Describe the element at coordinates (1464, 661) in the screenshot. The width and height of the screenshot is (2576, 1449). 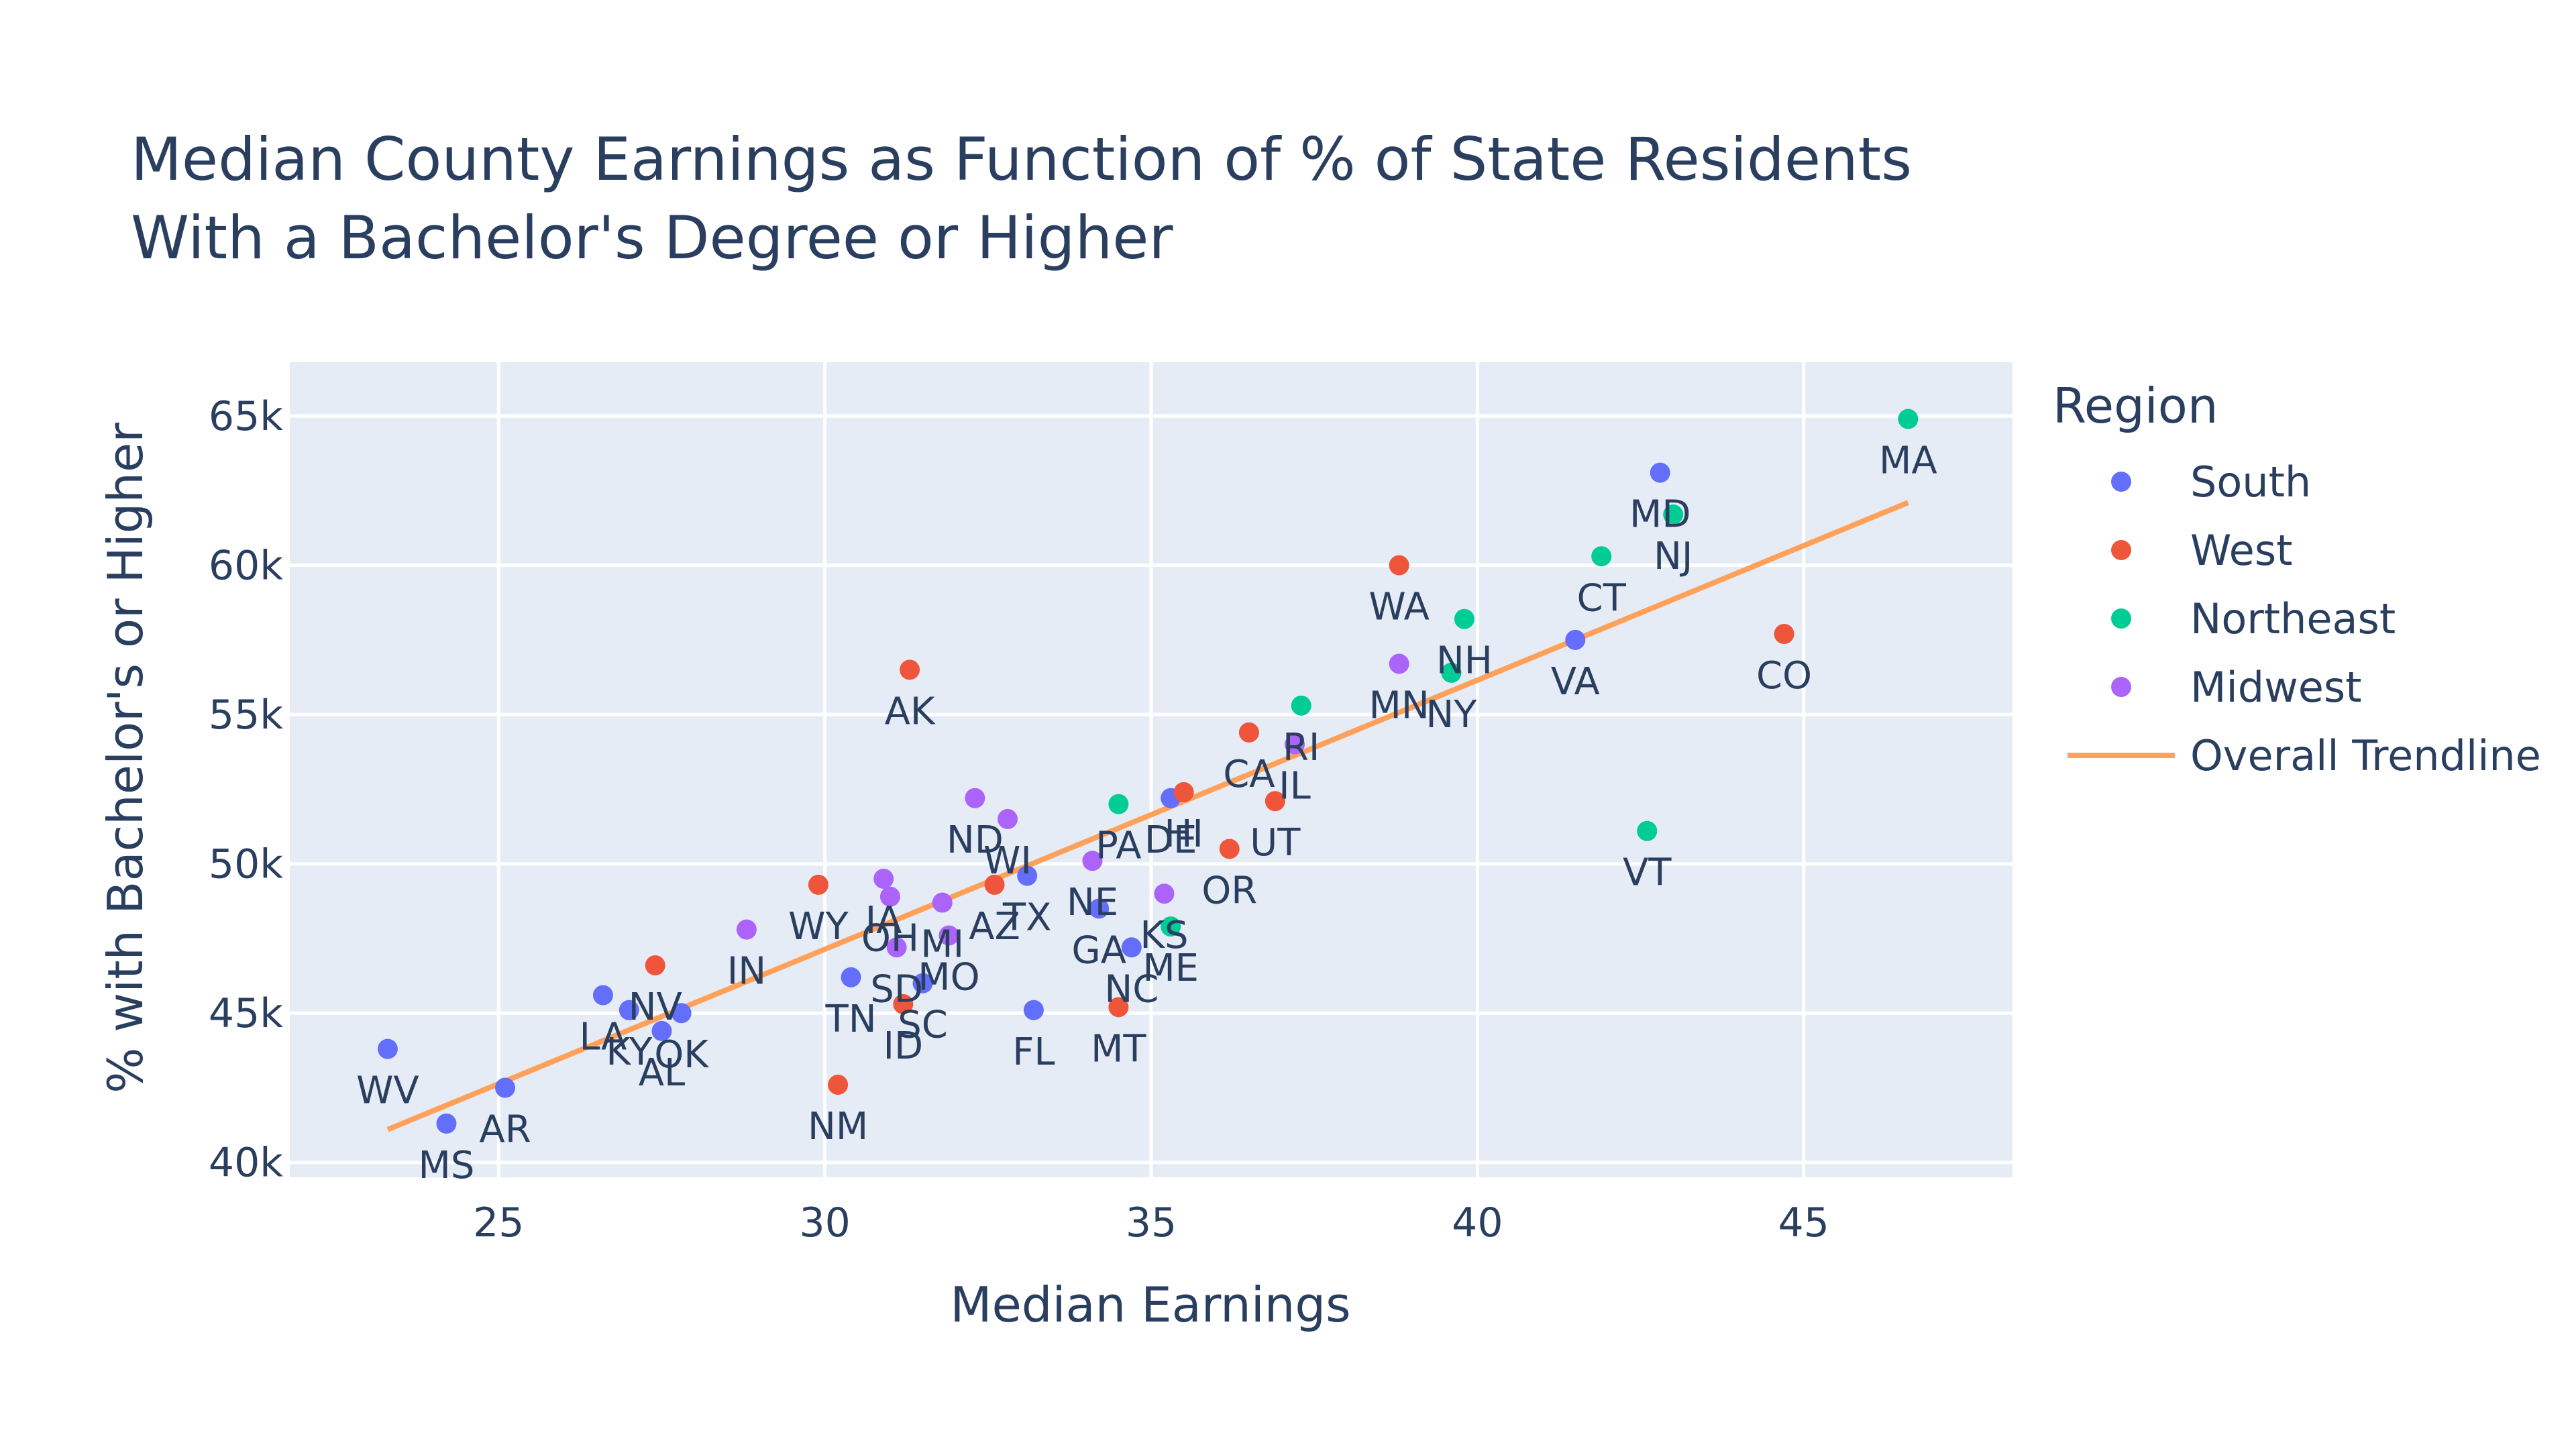
I see `point-label: NH` at that location.